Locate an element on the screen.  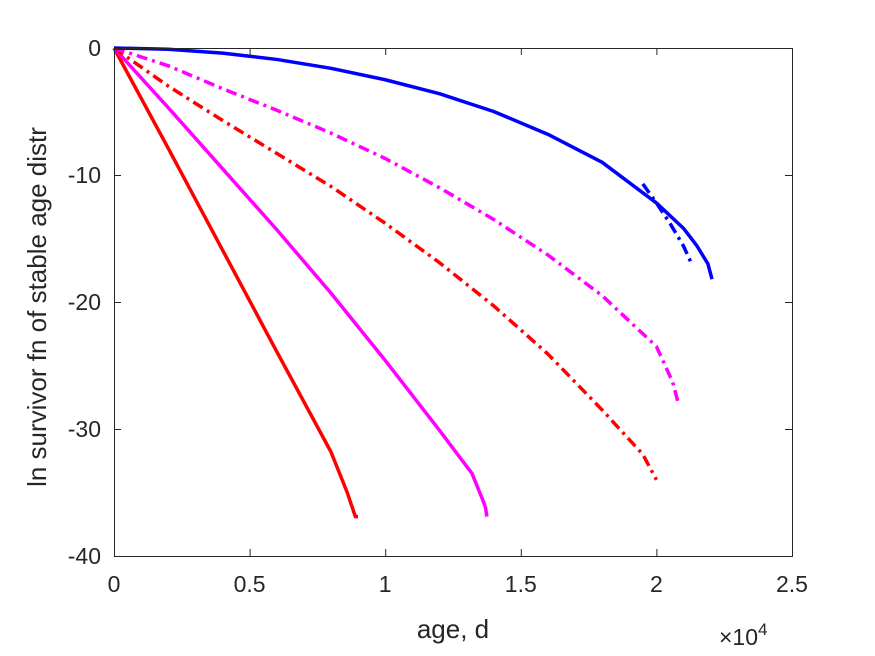
x-tick-label: 2 is located at coordinates (656, 584).